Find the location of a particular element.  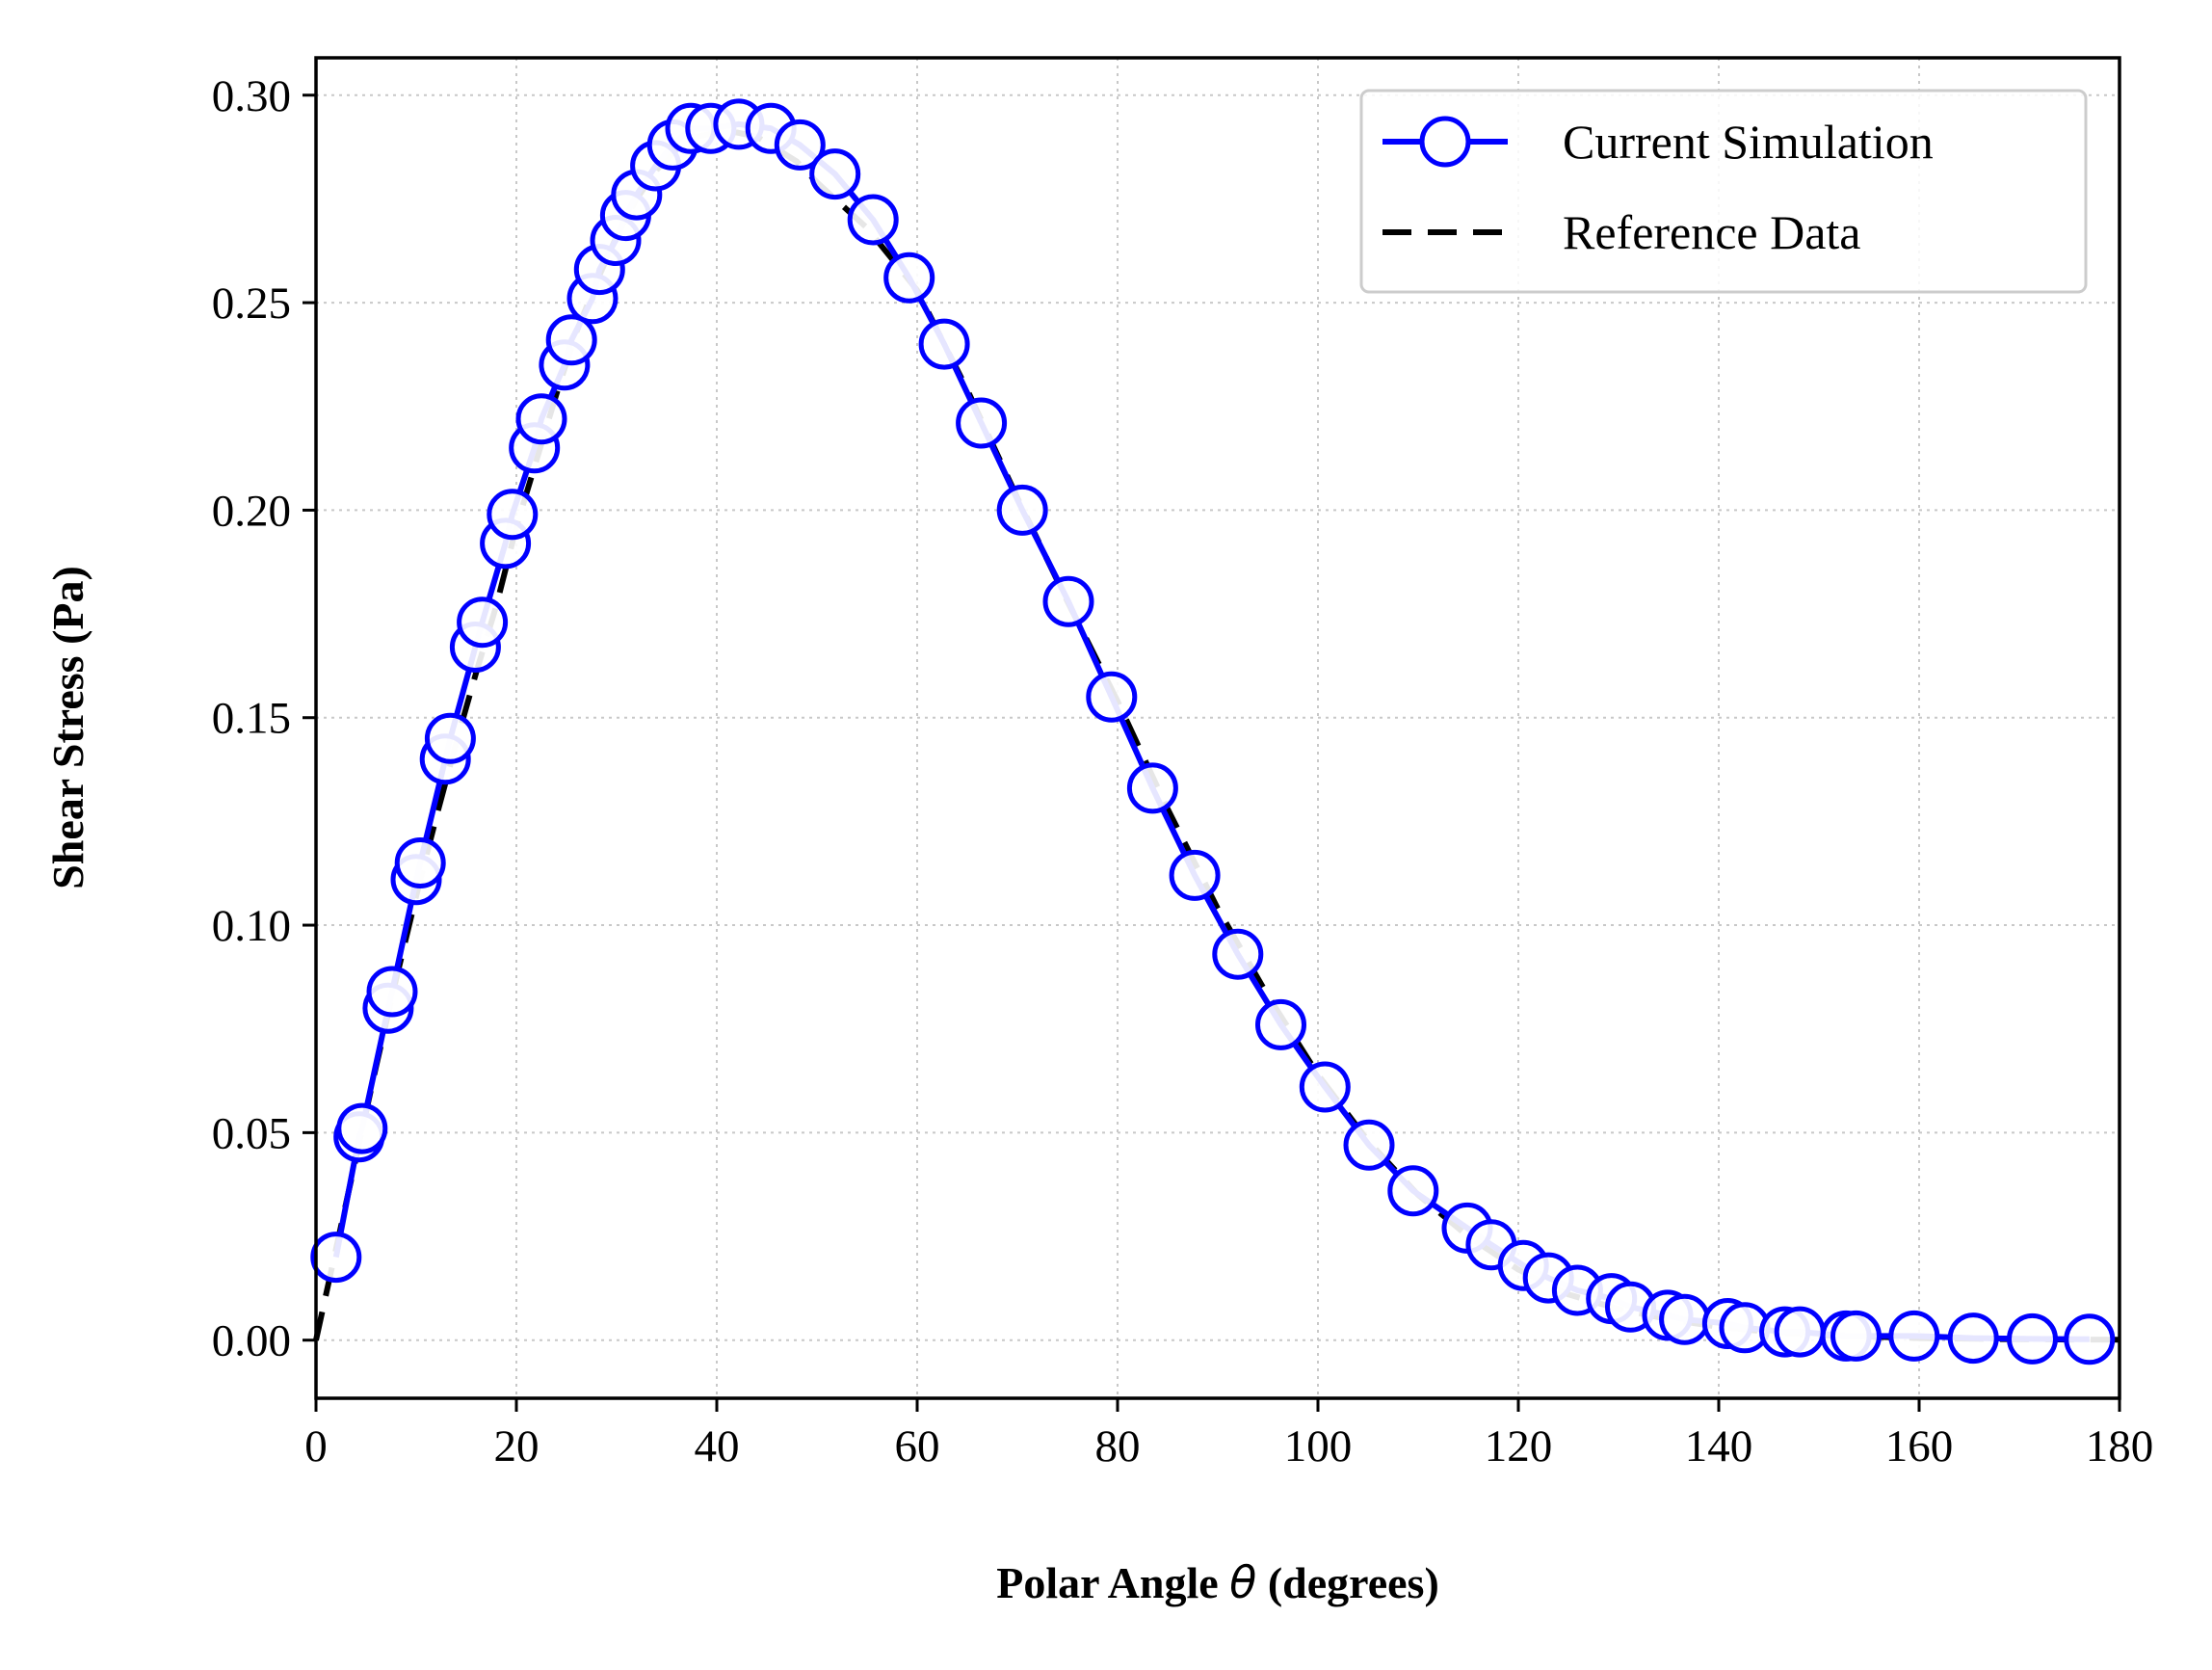

x-axis-title: Polar Angle θ (degrees) is located at coordinates (1217, 1582).